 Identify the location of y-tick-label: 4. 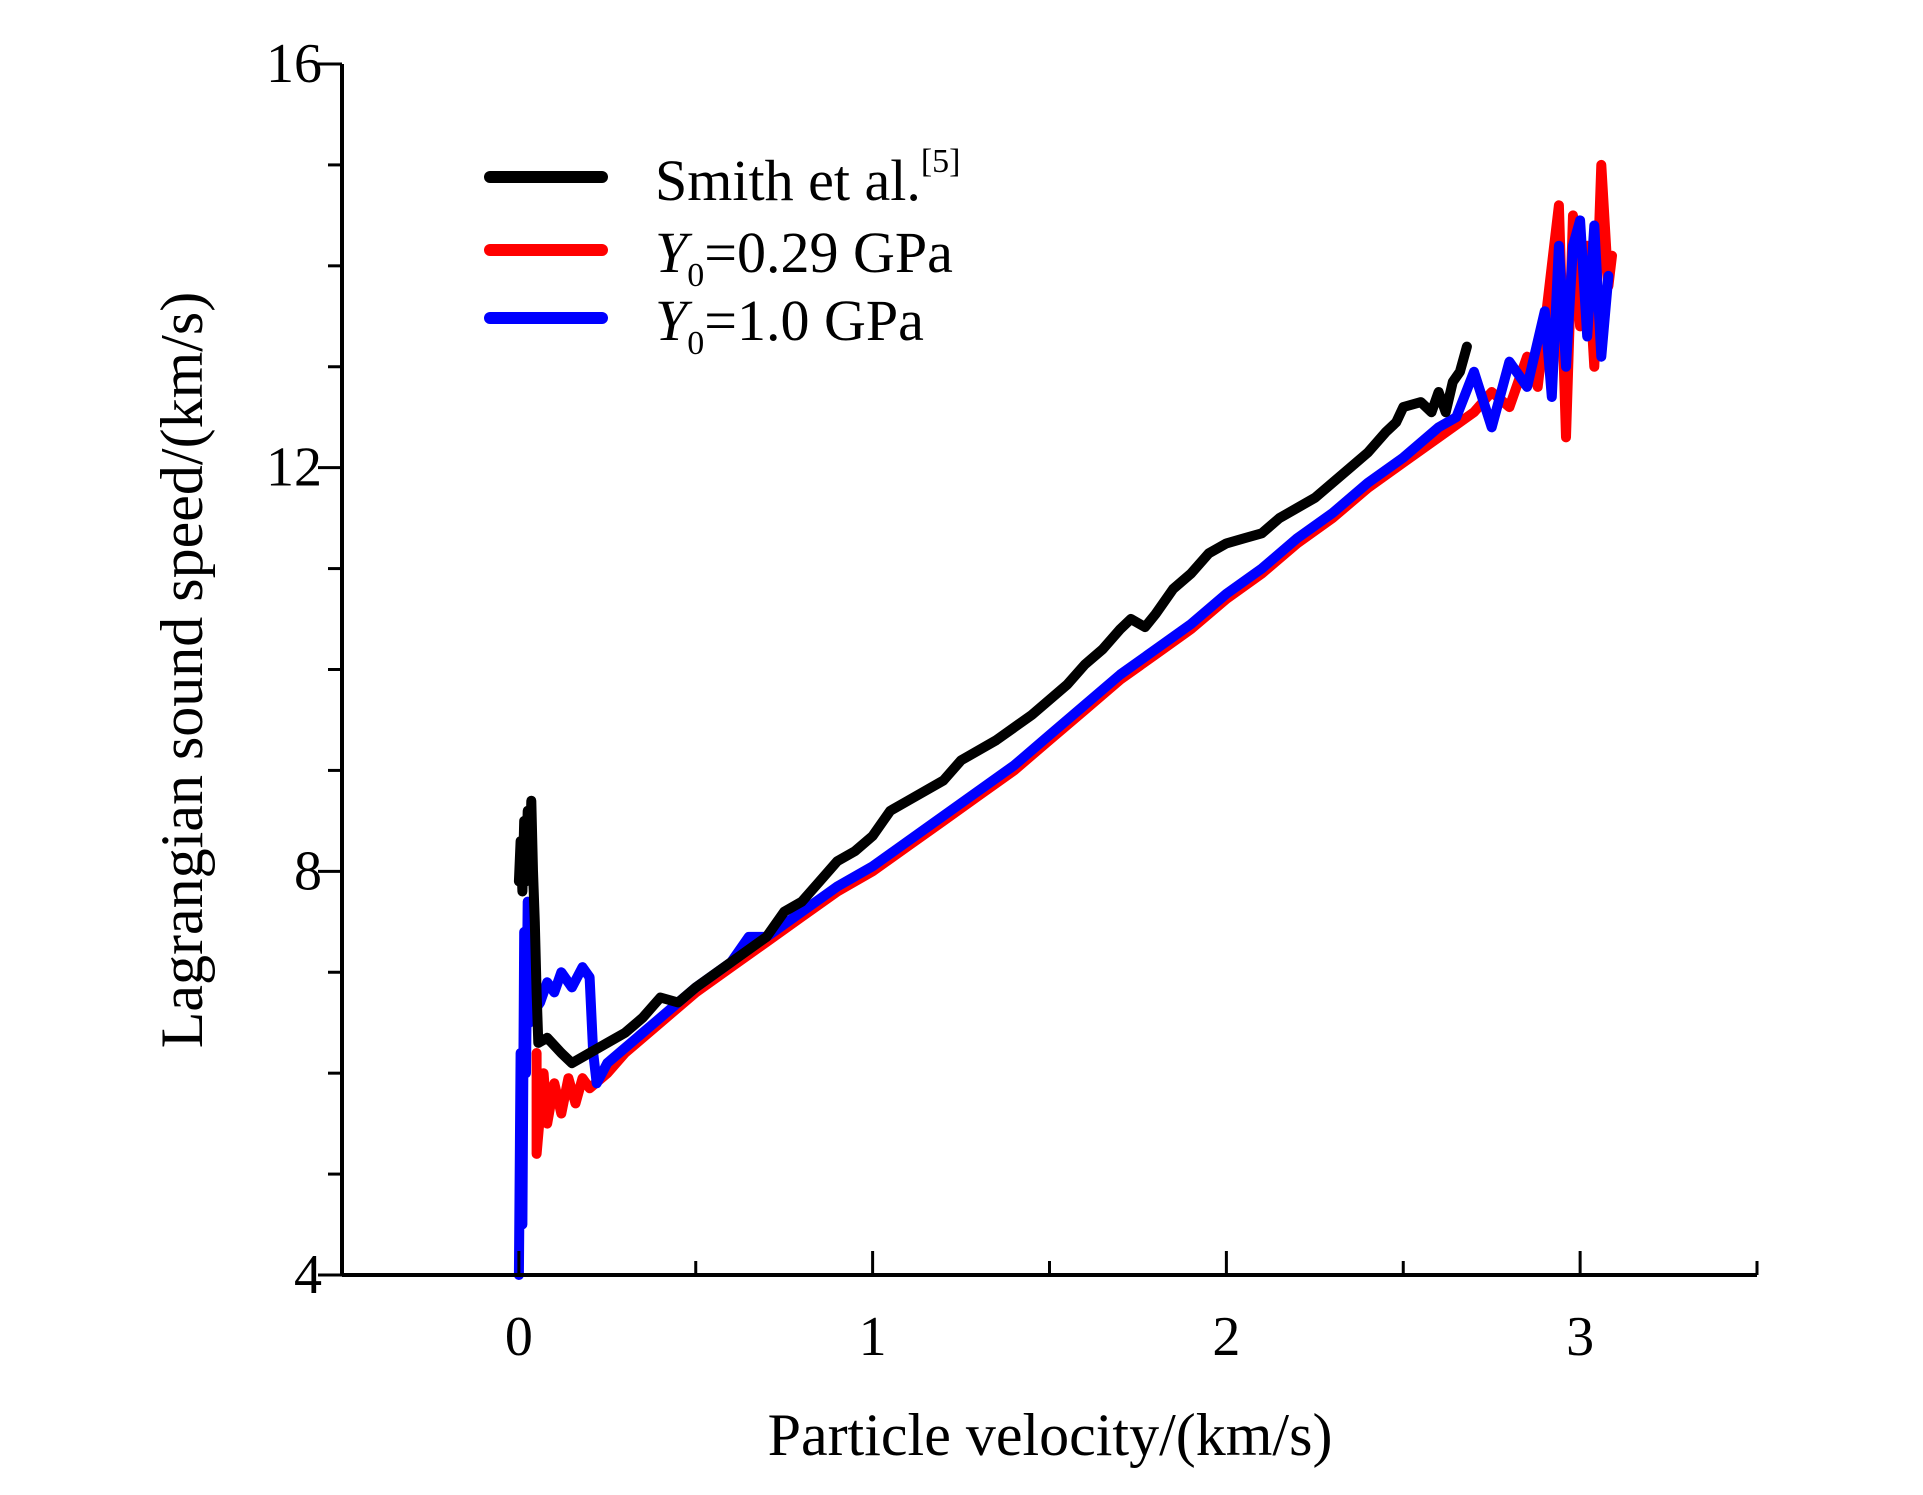
(308, 1275).